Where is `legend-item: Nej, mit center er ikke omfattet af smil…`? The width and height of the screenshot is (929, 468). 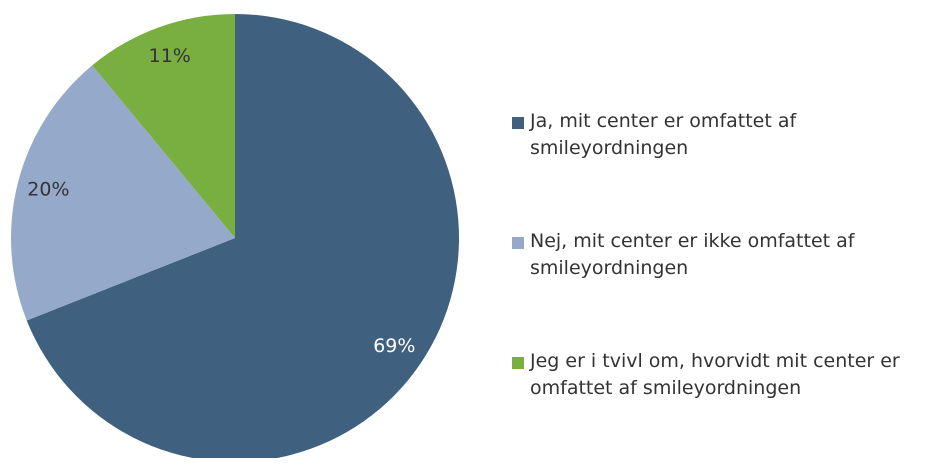
legend-item: Nej, mit center er ikke omfattet af smil… is located at coordinates (717, 288).